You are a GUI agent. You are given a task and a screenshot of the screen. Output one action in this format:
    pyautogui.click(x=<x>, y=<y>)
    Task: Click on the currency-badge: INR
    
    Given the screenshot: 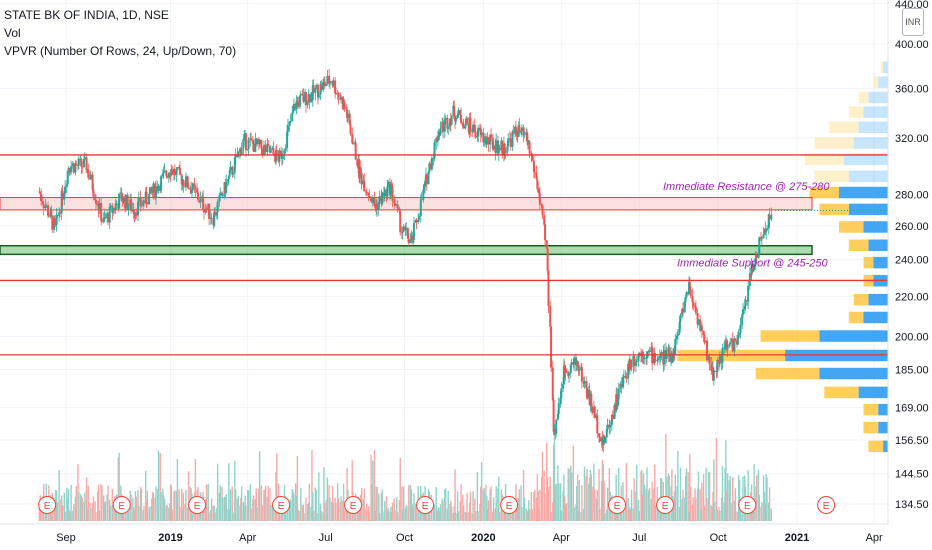 What is the action you would take?
    pyautogui.click(x=913, y=22)
    